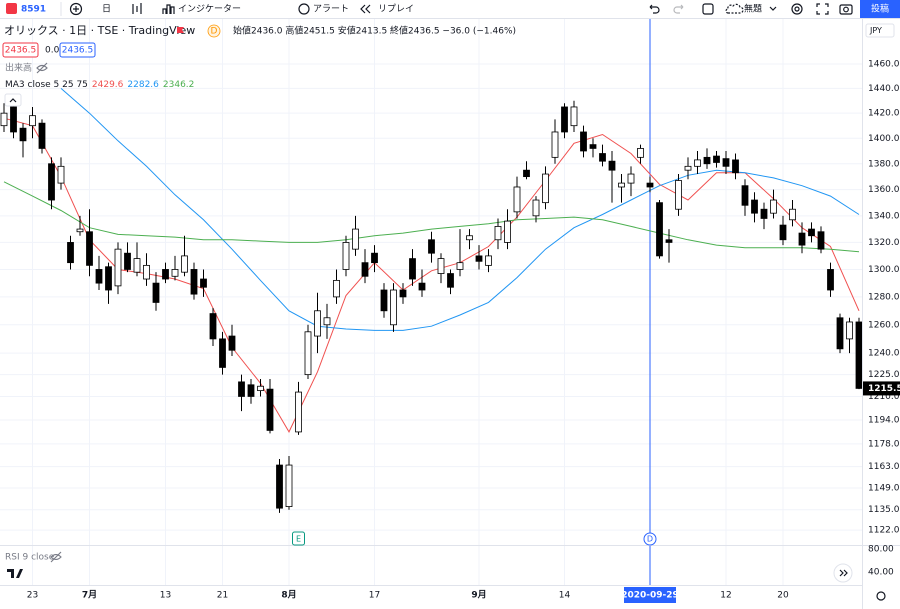 The width and height of the screenshot is (900, 609). Describe the element at coordinates (884, 531) in the screenshot. I see `y-tick-label: 1122.0` at that location.